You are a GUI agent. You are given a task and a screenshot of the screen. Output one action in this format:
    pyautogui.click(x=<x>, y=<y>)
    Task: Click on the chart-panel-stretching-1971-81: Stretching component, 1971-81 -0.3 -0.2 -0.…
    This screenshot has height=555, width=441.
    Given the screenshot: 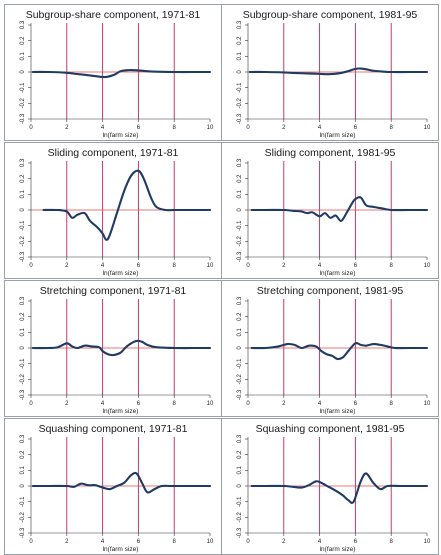 What is the action you would take?
    pyautogui.click(x=113, y=348)
    